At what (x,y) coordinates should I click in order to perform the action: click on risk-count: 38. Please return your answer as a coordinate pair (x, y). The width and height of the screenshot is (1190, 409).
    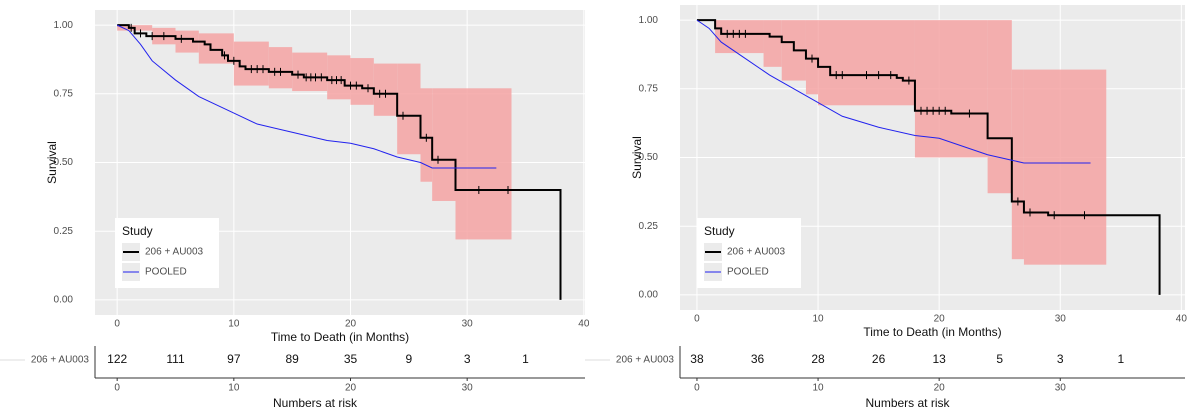
    Looking at the image, I should click on (697, 359).